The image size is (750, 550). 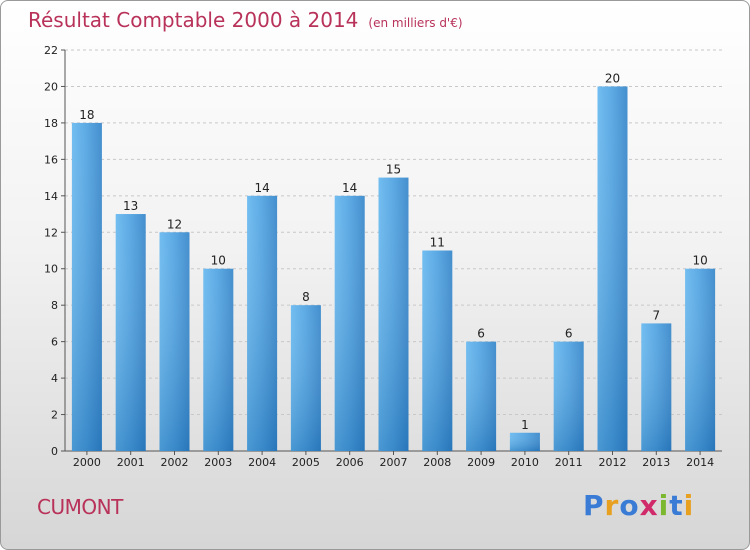 I want to click on data-label: 12, so click(x=174, y=224).